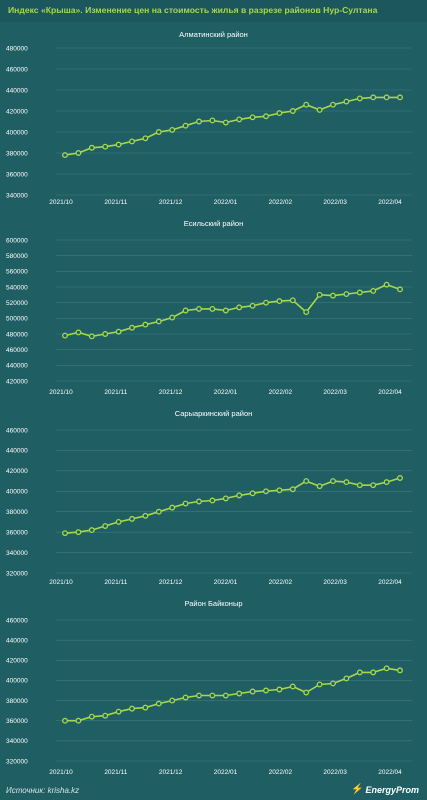  What do you see at coordinates (213, 603) in the screenshot?
I see `chart-title: Район Байконыр` at bounding box center [213, 603].